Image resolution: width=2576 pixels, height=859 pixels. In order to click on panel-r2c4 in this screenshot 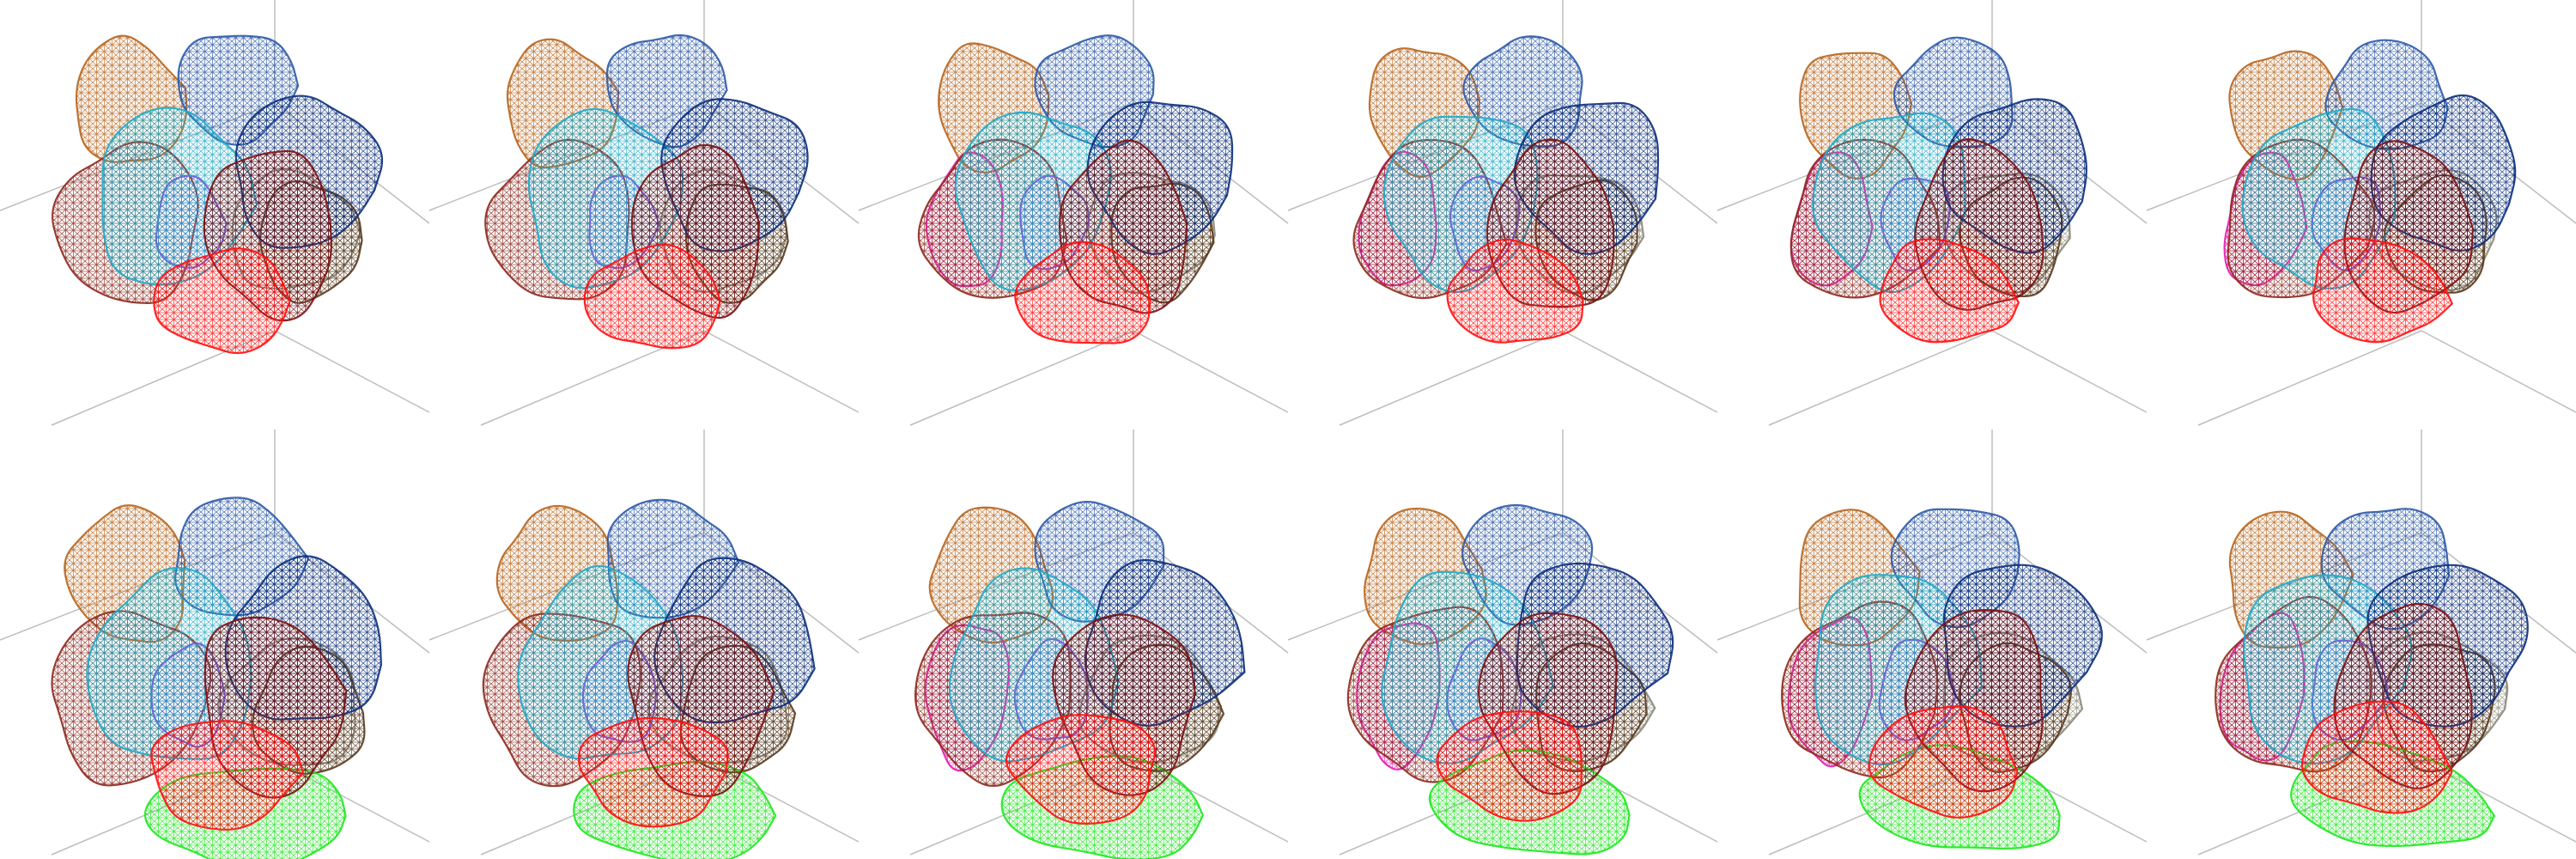, I will do `click(1502, 643)`.